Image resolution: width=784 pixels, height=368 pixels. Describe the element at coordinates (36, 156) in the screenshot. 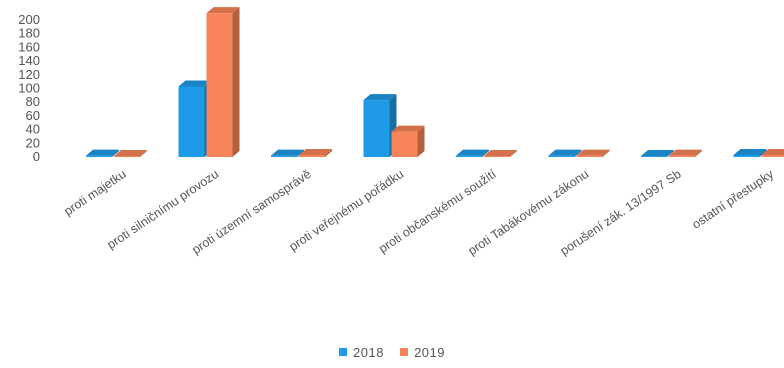

I see `y-tick-label: 0` at that location.